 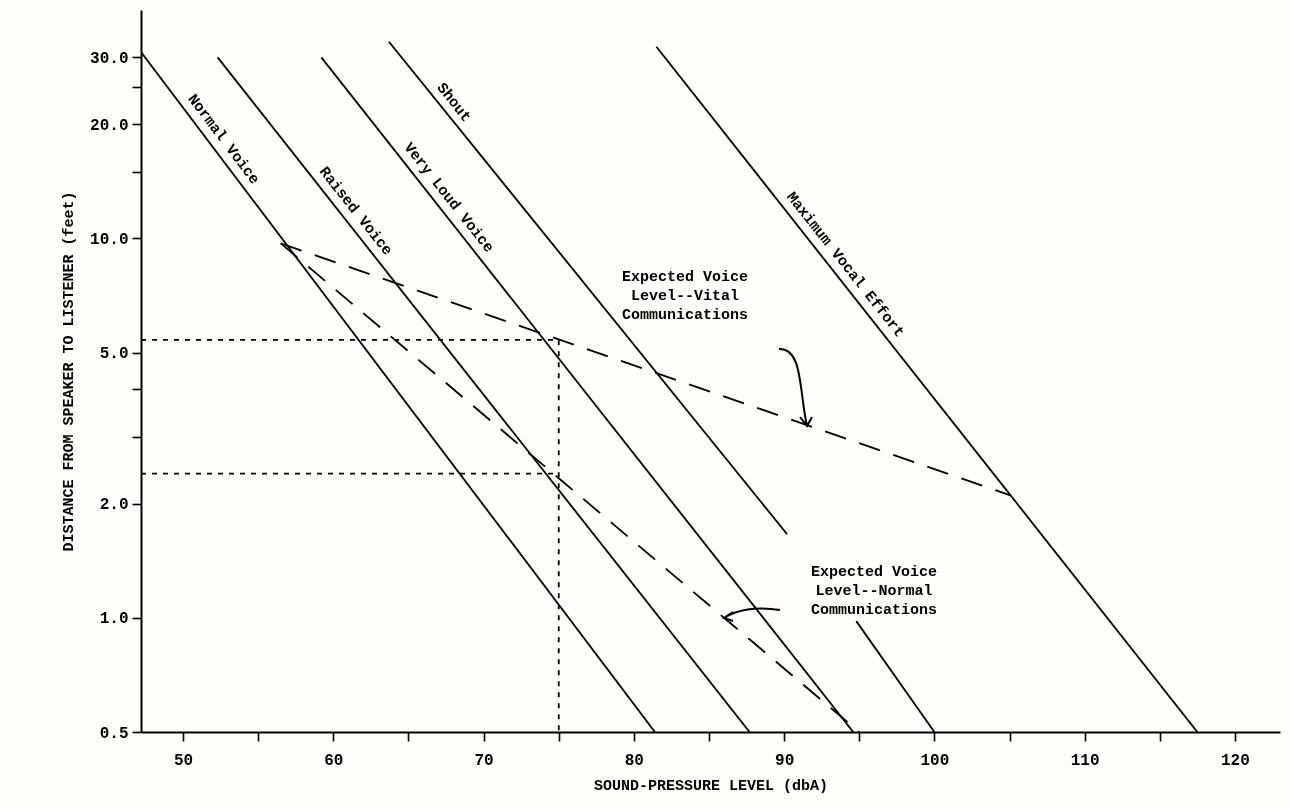 What do you see at coordinates (711, 786) in the screenshot?
I see `x-axis-title: SOUND-PRESSURE LEVEL (dbA)` at bounding box center [711, 786].